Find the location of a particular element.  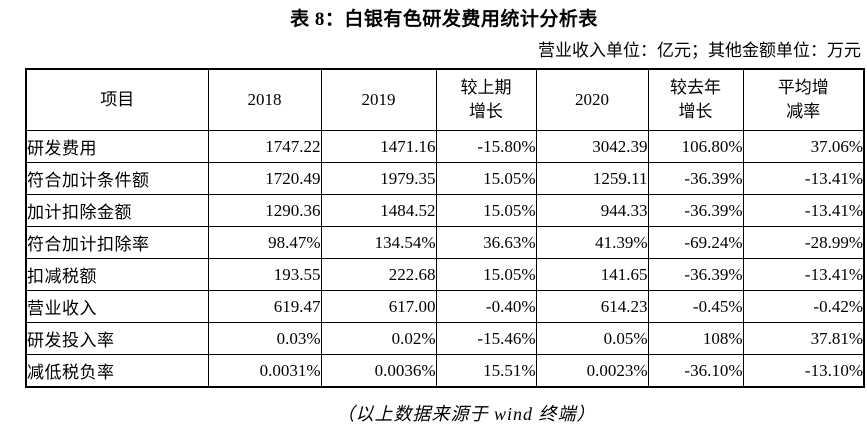

column-header: 2018 is located at coordinates (264, 99).